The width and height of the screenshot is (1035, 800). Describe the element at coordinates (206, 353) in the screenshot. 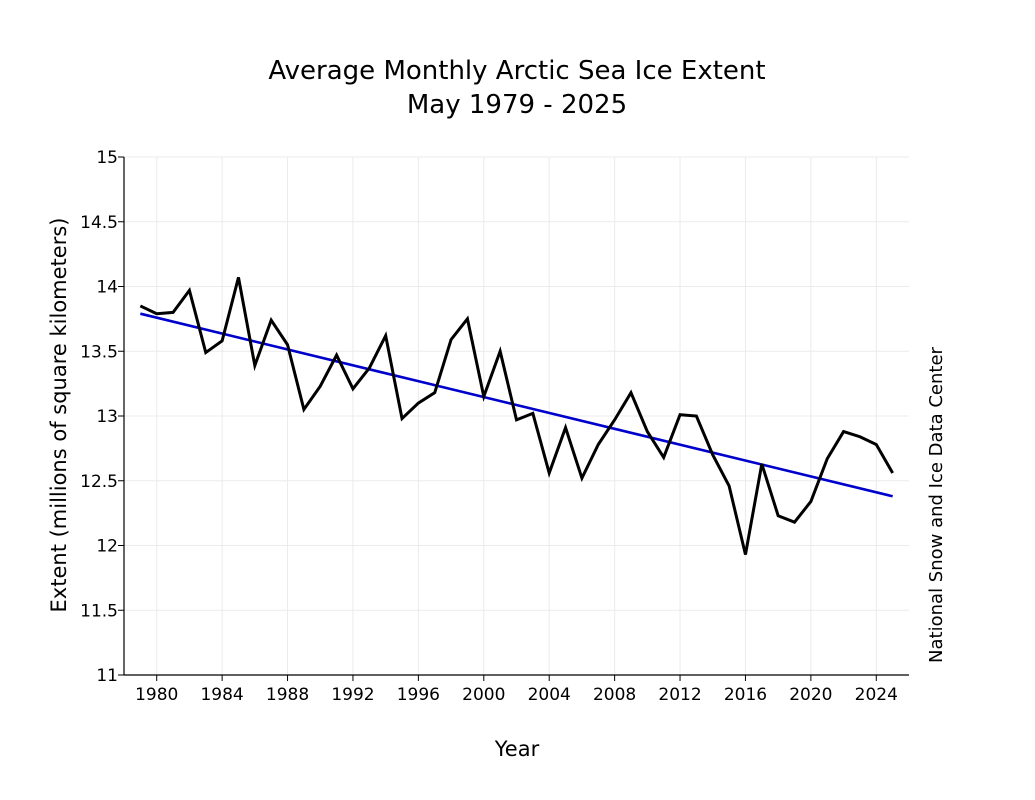

I see `extent-point-1983` at that location.